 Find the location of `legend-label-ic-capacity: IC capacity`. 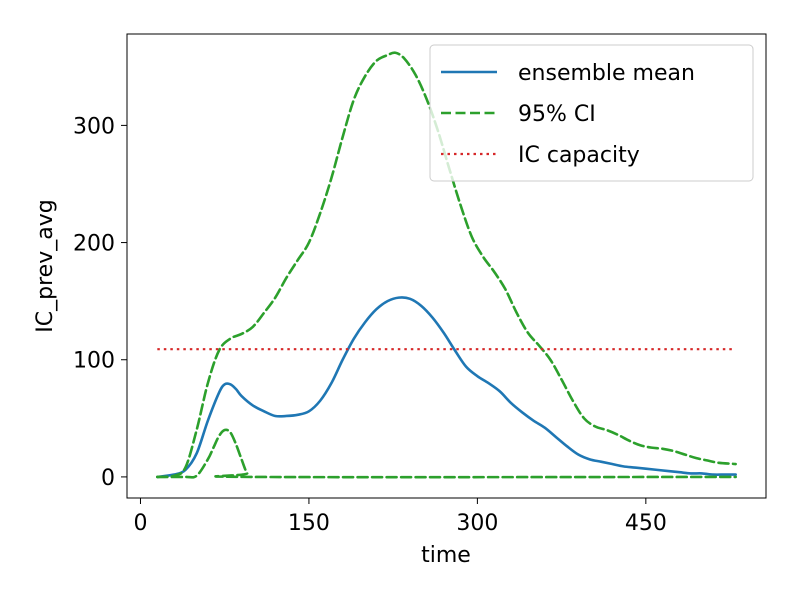

legend-label-ic-capacity: IC capacity is located at coordinates (579, 155).